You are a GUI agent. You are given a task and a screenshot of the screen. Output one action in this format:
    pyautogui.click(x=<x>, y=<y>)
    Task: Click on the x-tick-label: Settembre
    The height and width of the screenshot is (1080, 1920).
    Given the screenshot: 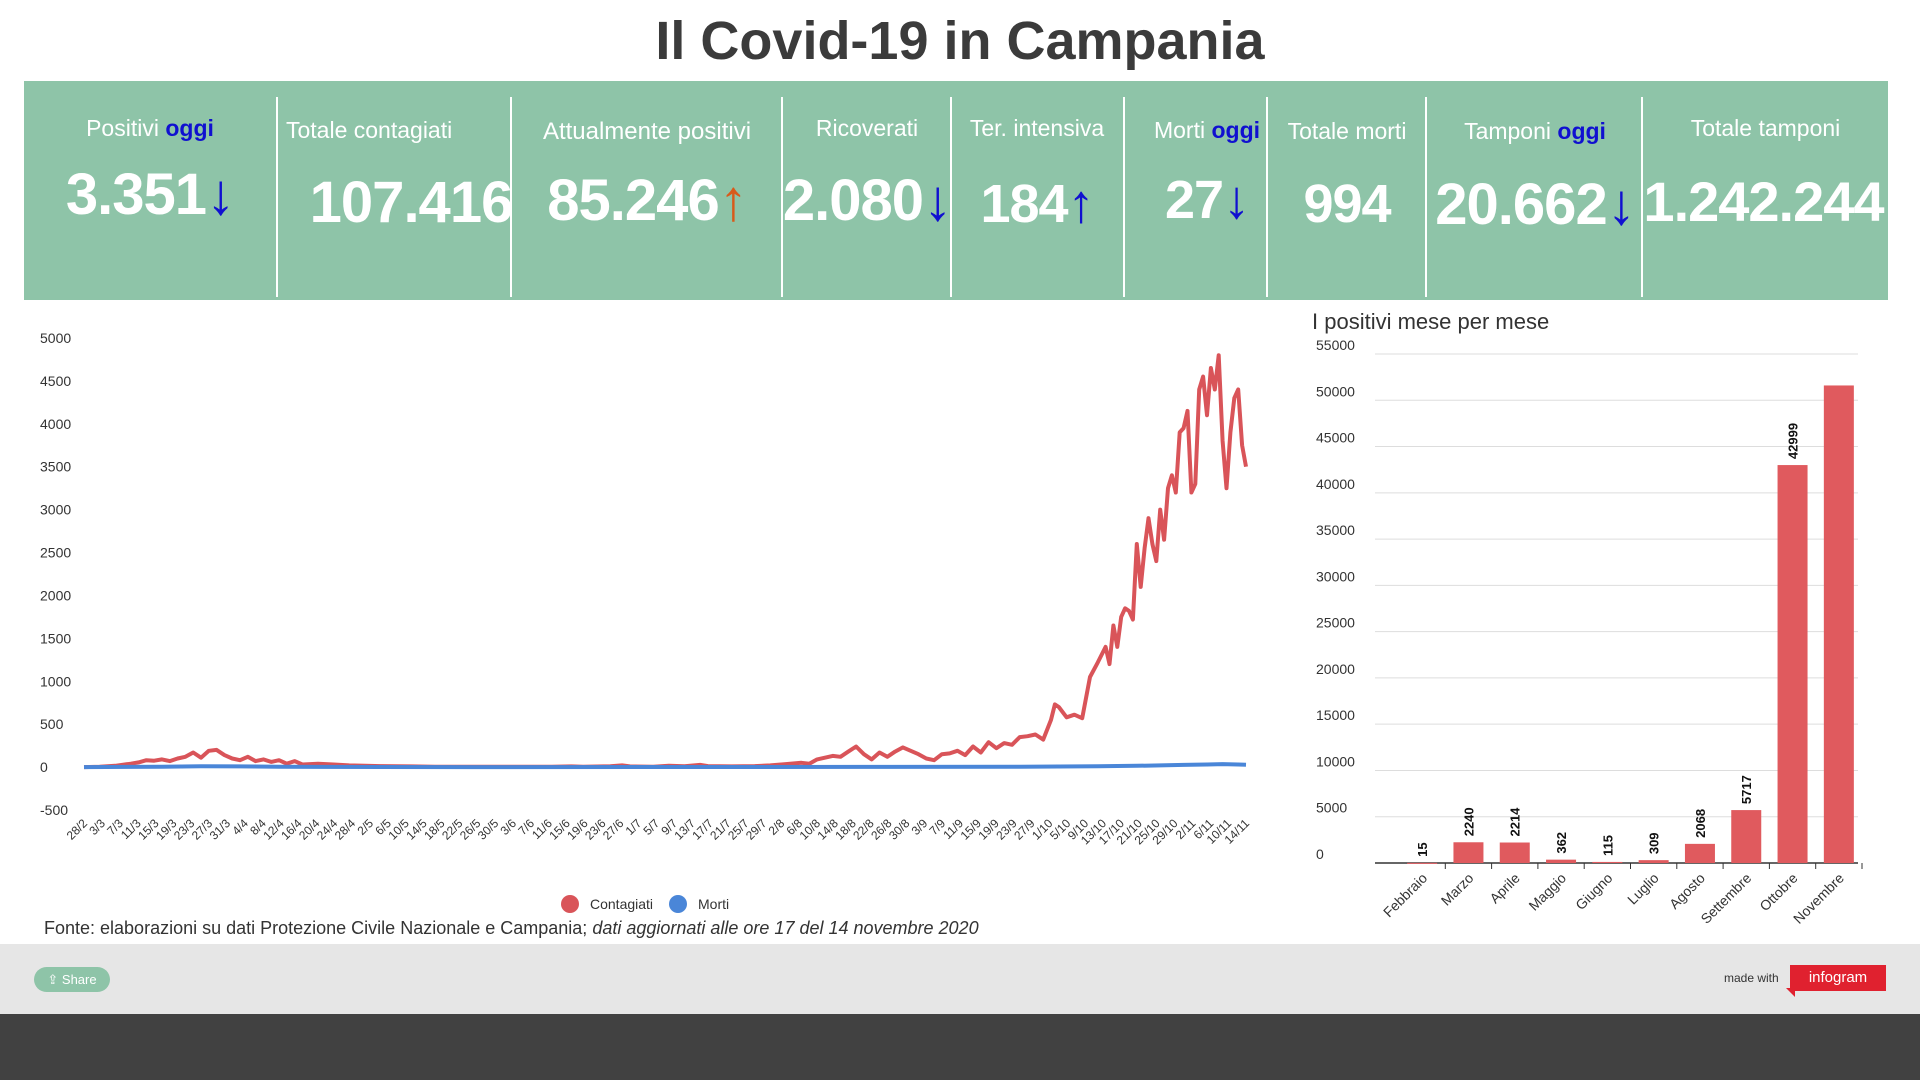 What is the action you would take?
    pyautogui.click(x=1725, y=898)
    